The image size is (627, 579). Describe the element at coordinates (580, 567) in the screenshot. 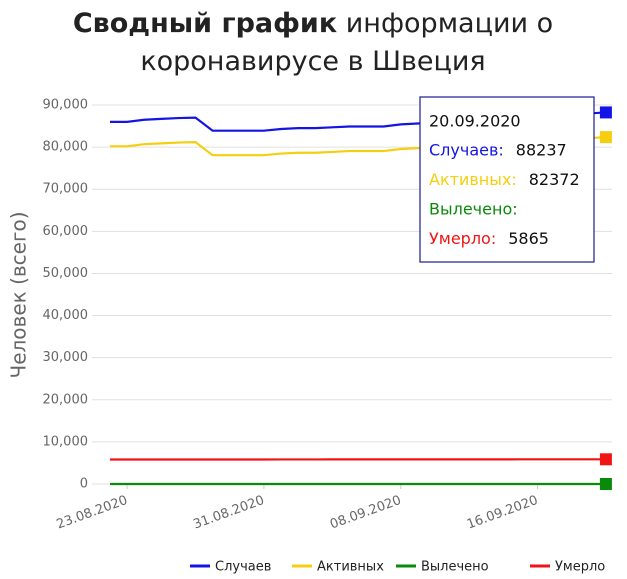

I see `legend-label: Умерло` at that location.